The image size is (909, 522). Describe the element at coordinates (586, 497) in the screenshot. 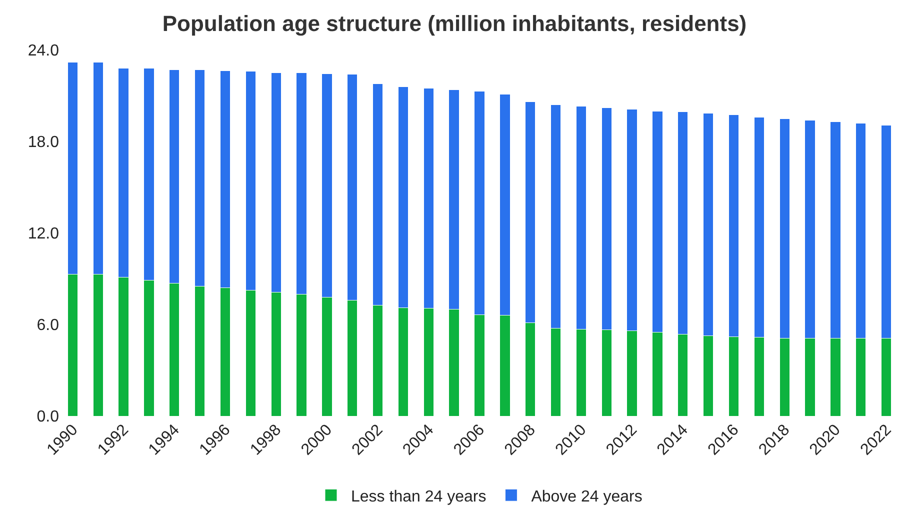

I see `legend-label: Above 24 years` at that location.